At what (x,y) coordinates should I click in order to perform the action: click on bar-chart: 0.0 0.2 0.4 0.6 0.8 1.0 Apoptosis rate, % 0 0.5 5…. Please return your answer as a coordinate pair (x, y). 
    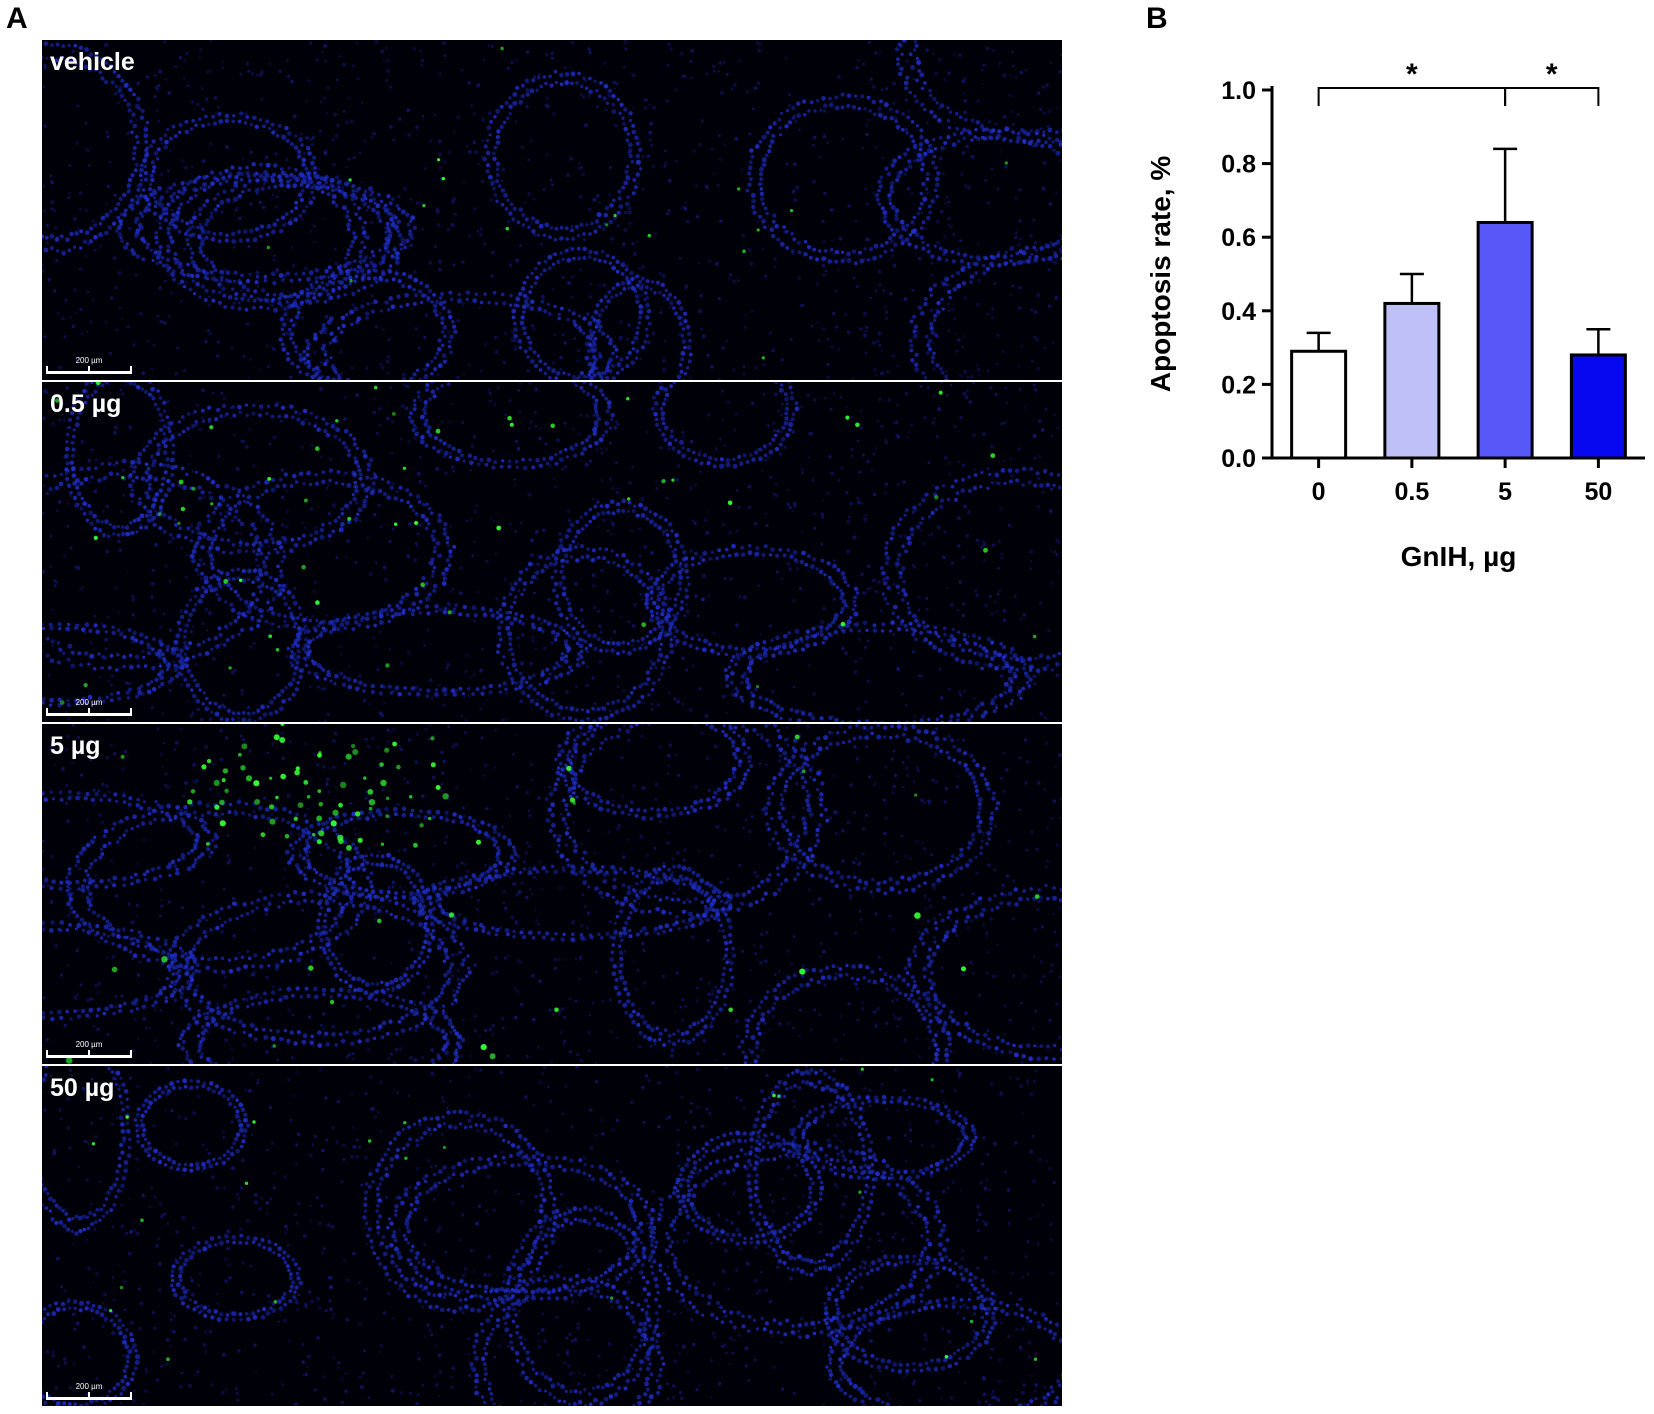
    Looking at the image, I should click on (1395, 315).